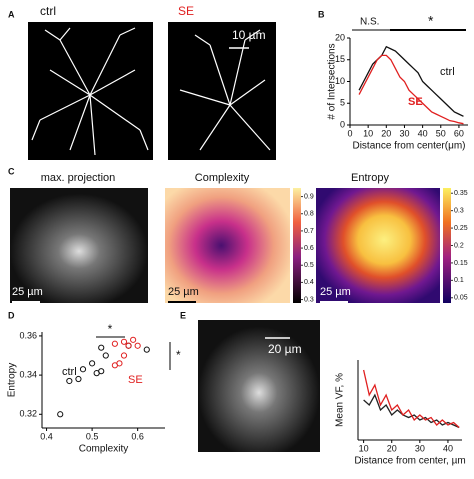  What do you see at coordinates (370, 178) in the screenshot?
I see `image-title: Entropy` at bounding box center [370, 178].